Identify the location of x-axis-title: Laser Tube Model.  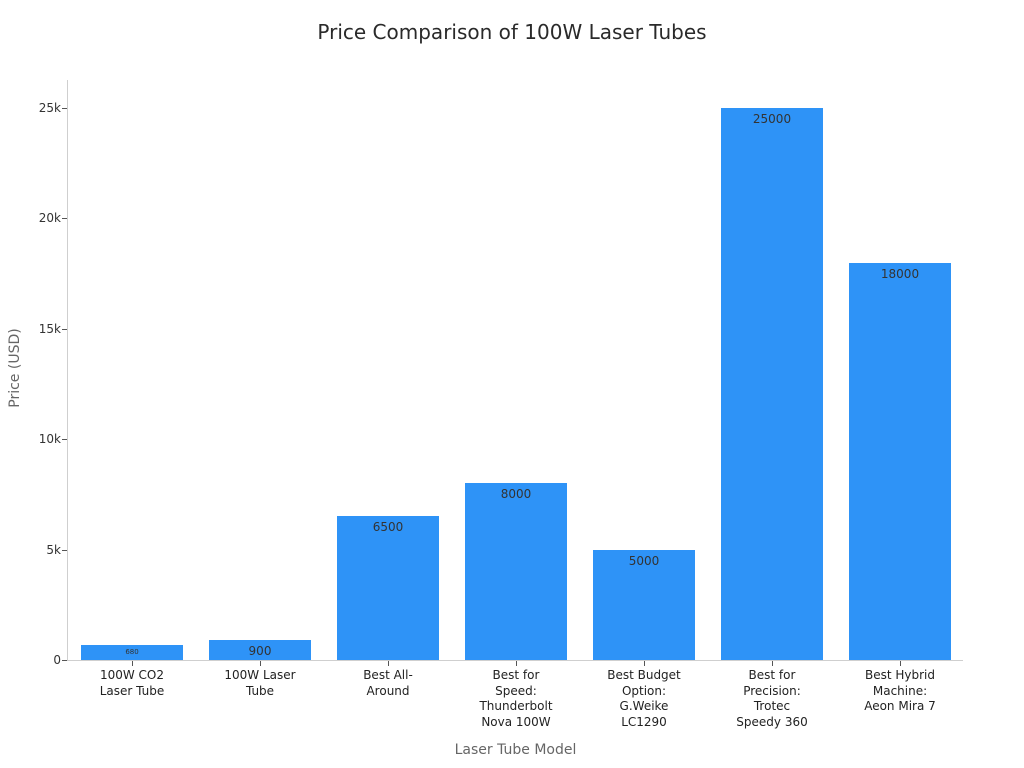
(515, 750).